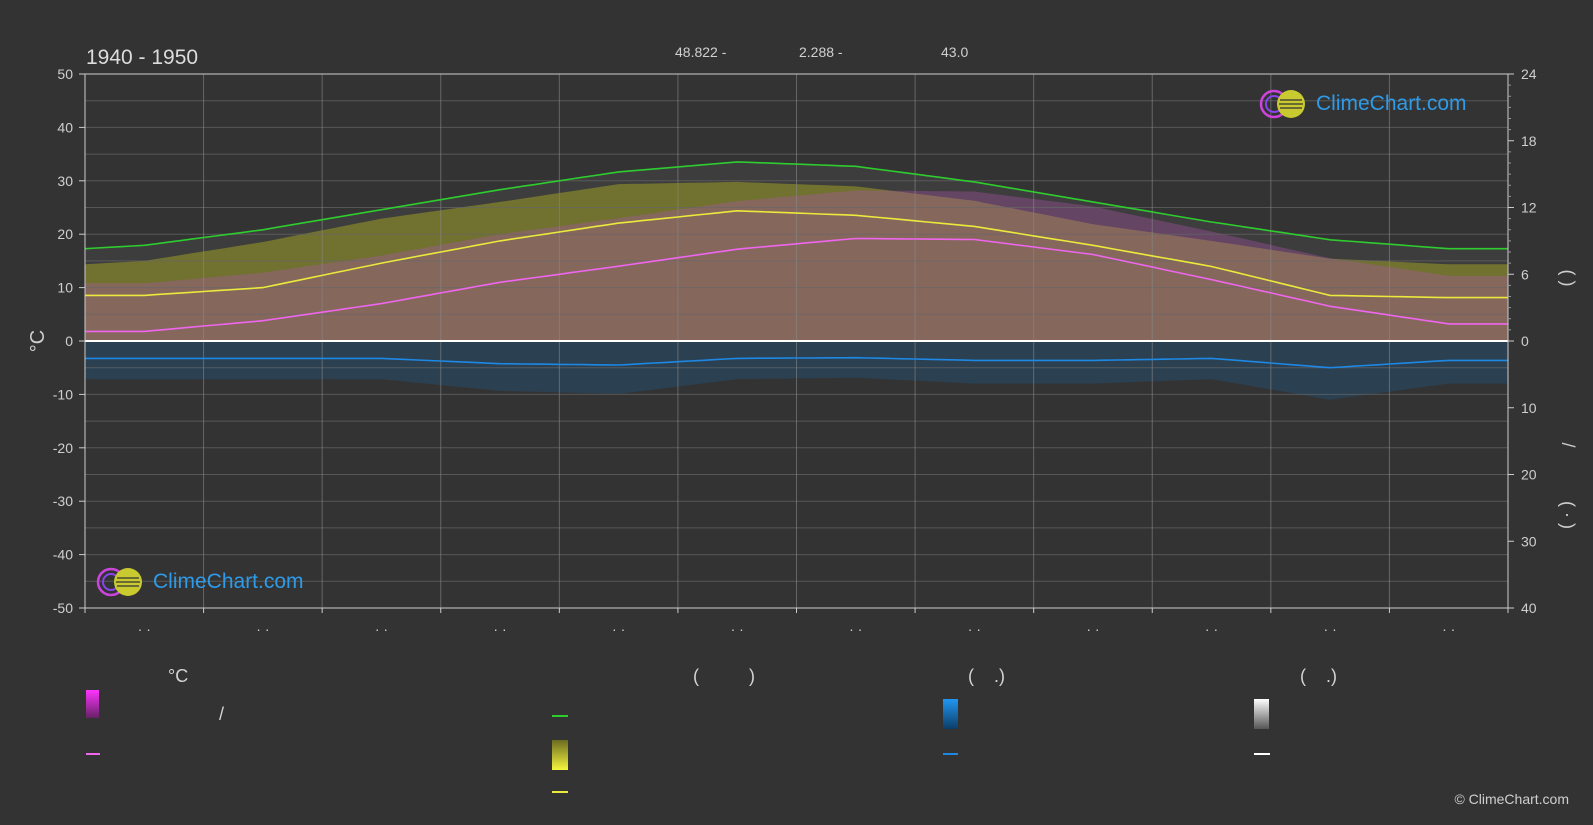 This screenshot has height=825, width=1593. I want to click on logo-top: ClimeChart.com, so click(1362, 104).